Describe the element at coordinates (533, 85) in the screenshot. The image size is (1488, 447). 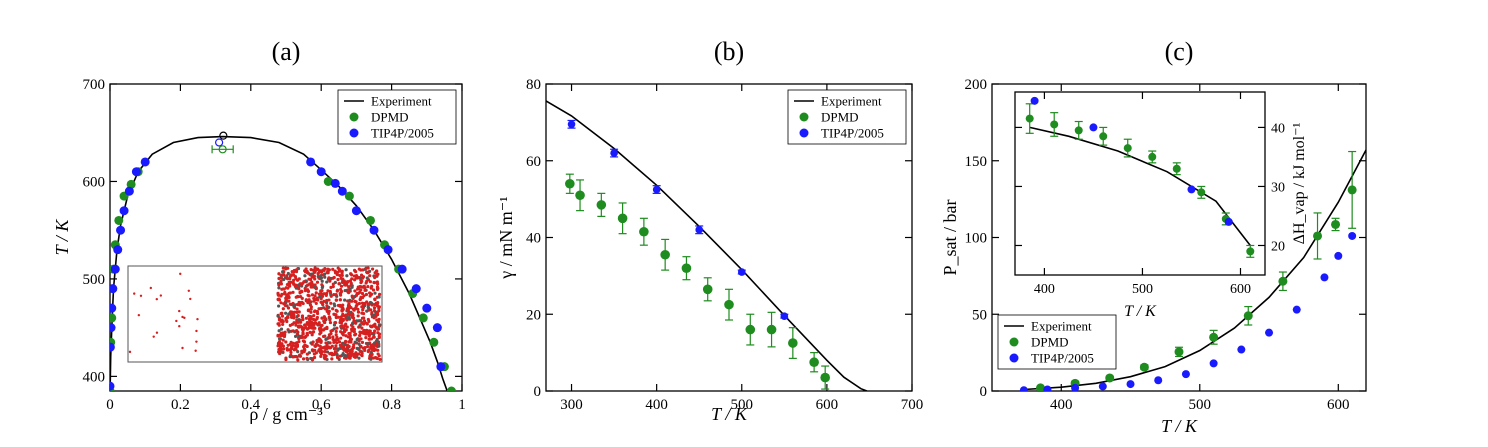
I see `y-tick-label: 80` at that location.